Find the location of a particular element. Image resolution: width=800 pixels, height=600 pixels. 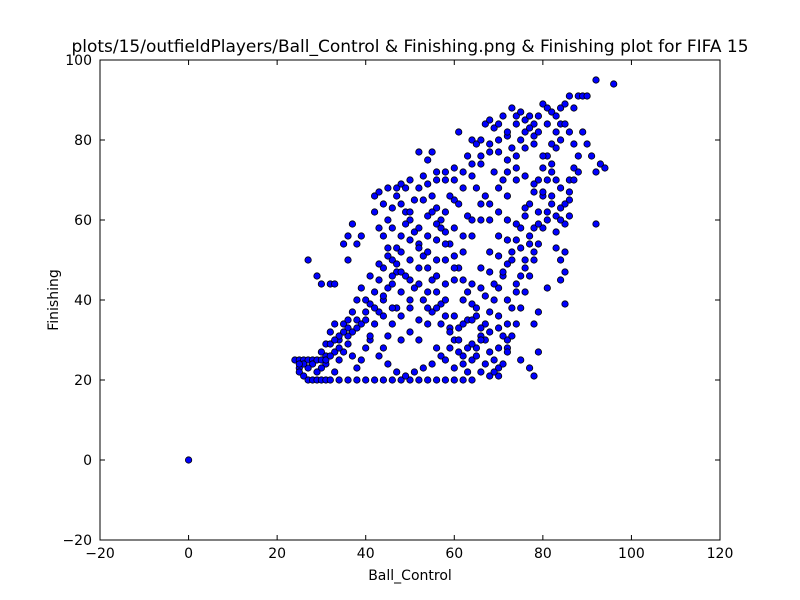

x-tick-label: −20 is located at coordinates (100, 554).